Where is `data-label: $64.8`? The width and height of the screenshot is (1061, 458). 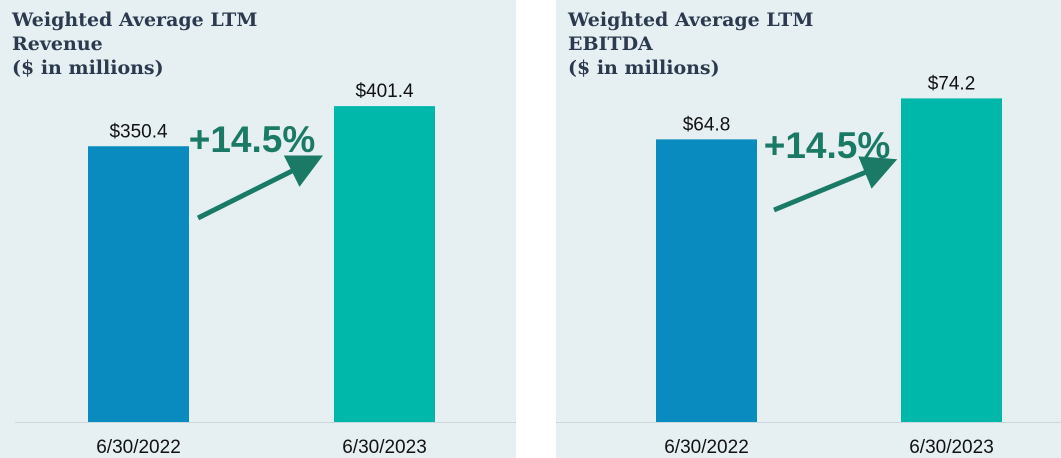 data-label: $64.8 is located at coordinates (707, 124).